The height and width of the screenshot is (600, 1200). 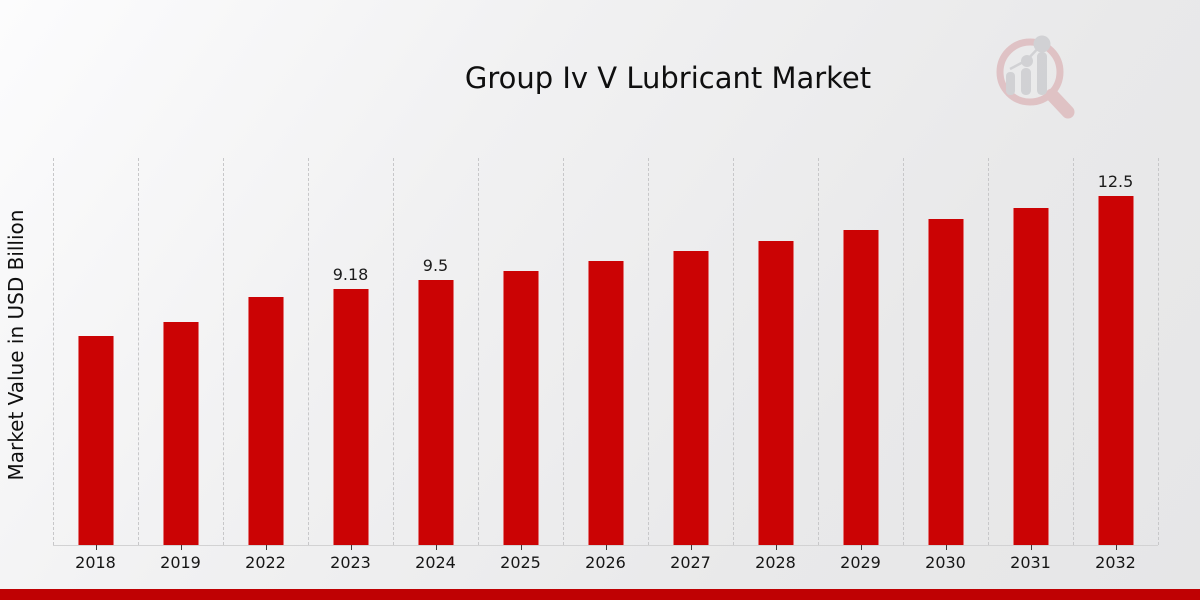 I want to click on chart-title: Group Iv V Lubricant Market, so click(x=668, y=78).